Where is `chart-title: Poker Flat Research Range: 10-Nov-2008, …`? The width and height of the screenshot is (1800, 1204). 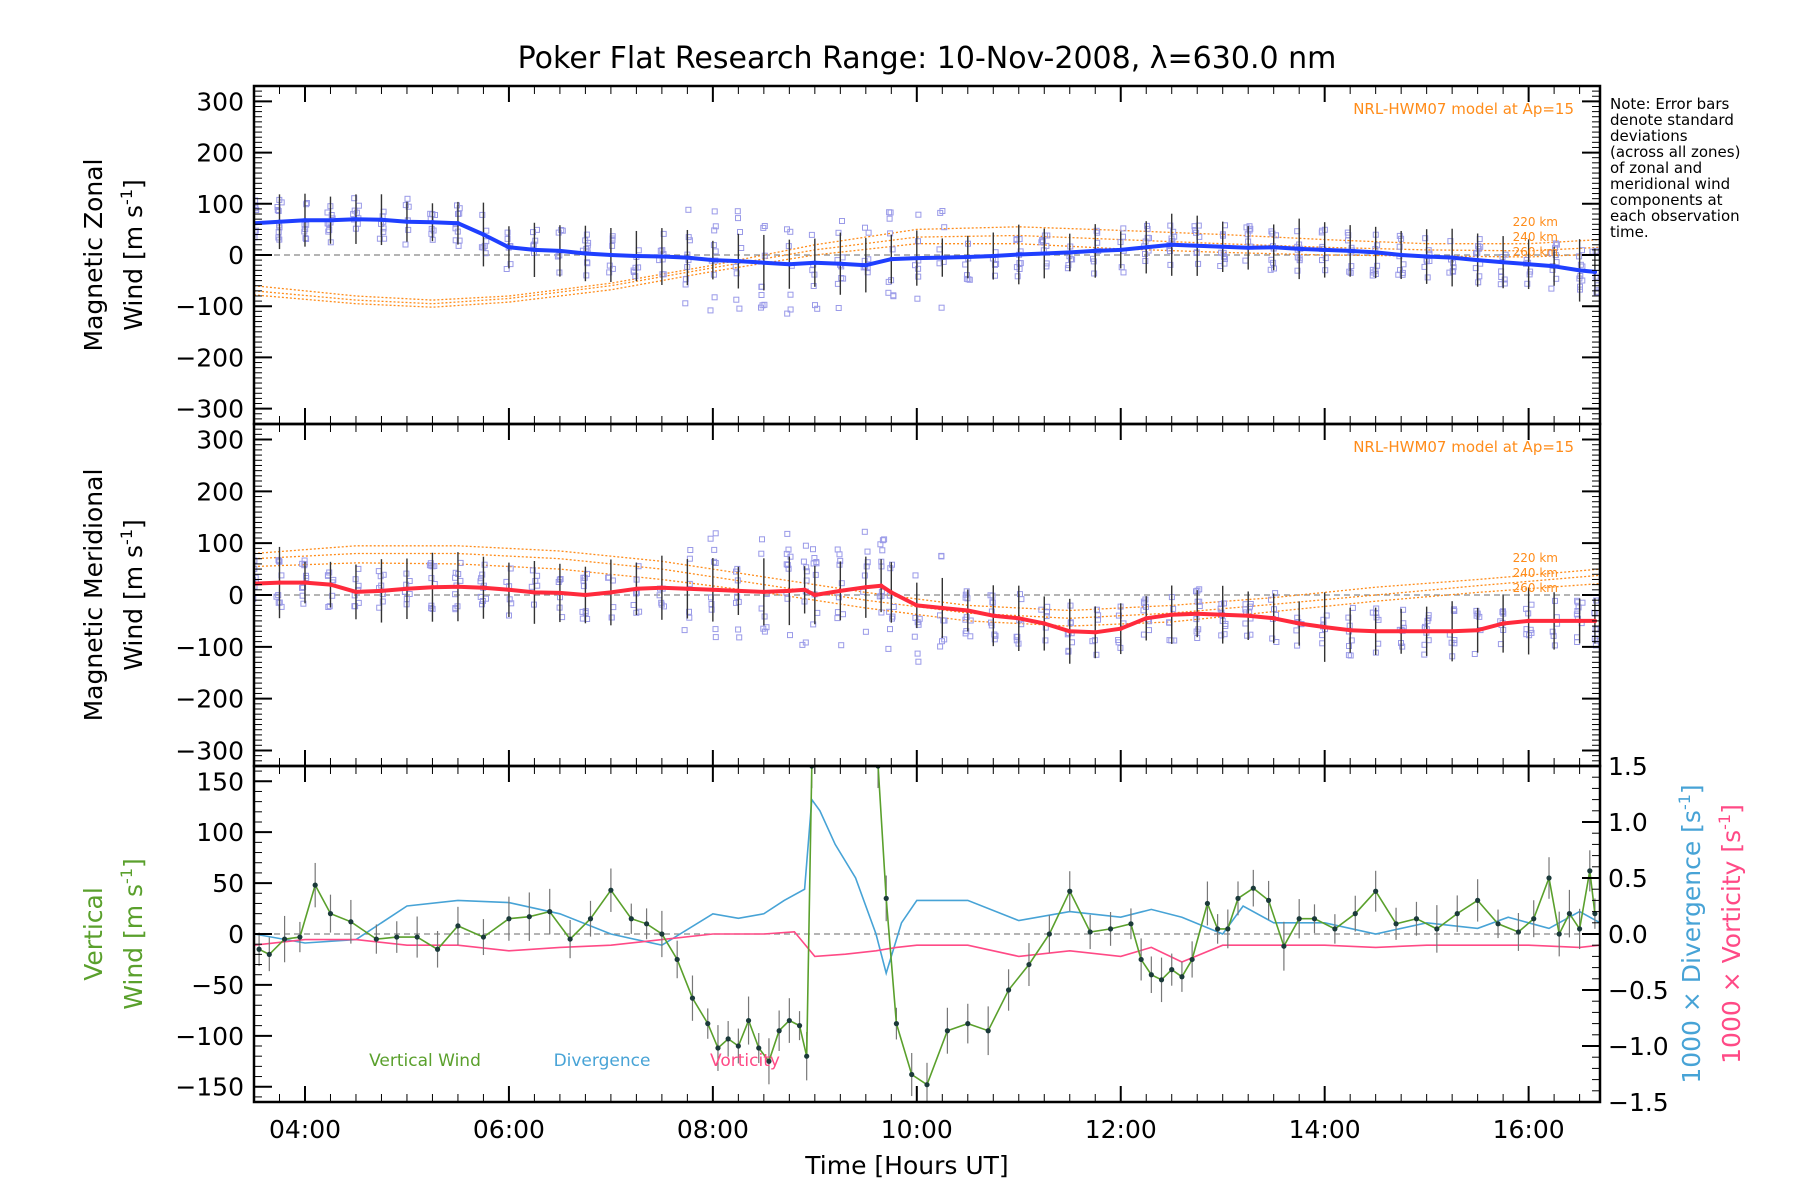
chart-title: Poker Flat Research Range: 10-Nov-2008, … is located at coordinates (927, 58).